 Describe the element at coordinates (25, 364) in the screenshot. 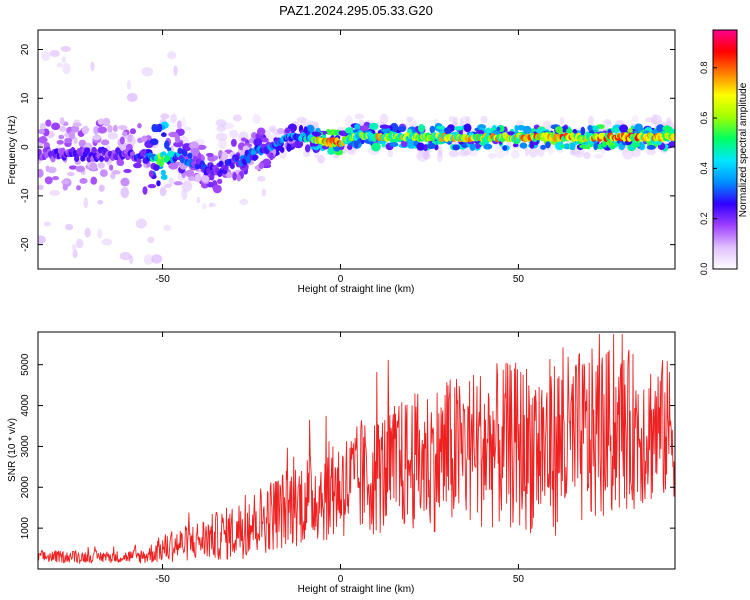

I see `y-tick-label: 5000` at that location.